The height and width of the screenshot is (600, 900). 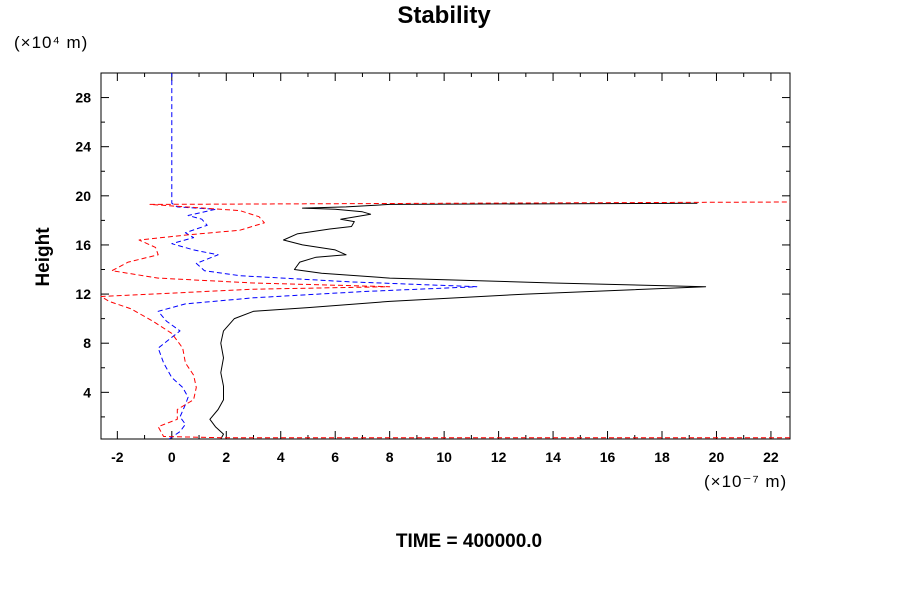 I want to click on chart-title: Stability, so click(x=444, y=15).